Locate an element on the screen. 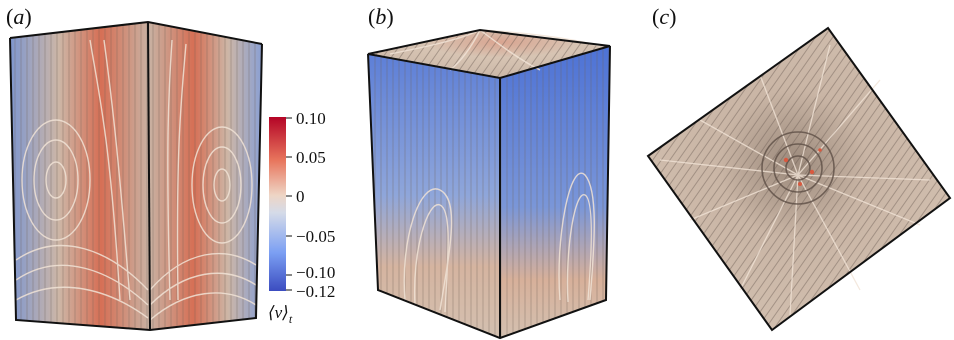 The image size is (954, 340). panel-a-streamlines-left is located at coordinates (82, 179).